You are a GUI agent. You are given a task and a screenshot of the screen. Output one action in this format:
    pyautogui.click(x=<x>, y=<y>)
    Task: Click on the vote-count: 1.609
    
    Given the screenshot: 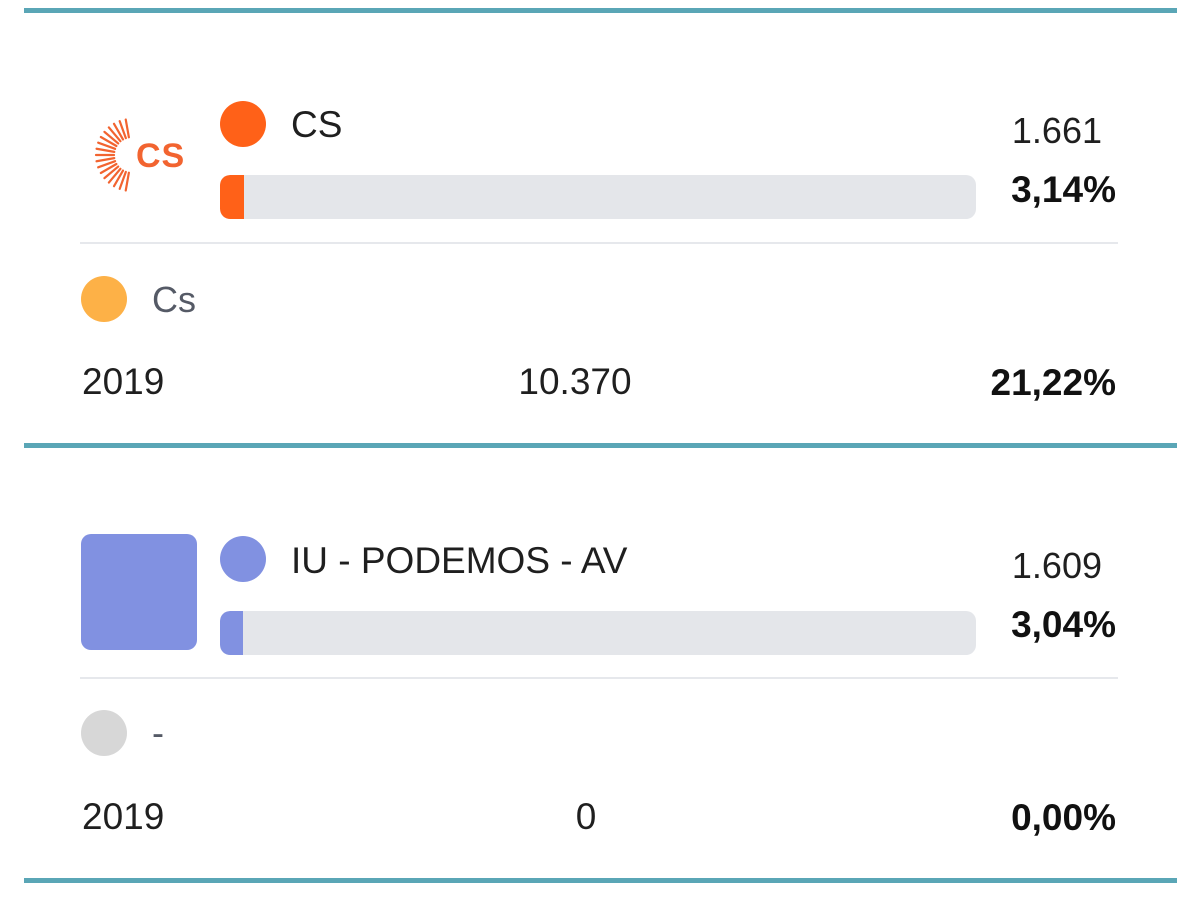 What is the action you would take?
    pyautogui.click(x=1056, y=565)
    